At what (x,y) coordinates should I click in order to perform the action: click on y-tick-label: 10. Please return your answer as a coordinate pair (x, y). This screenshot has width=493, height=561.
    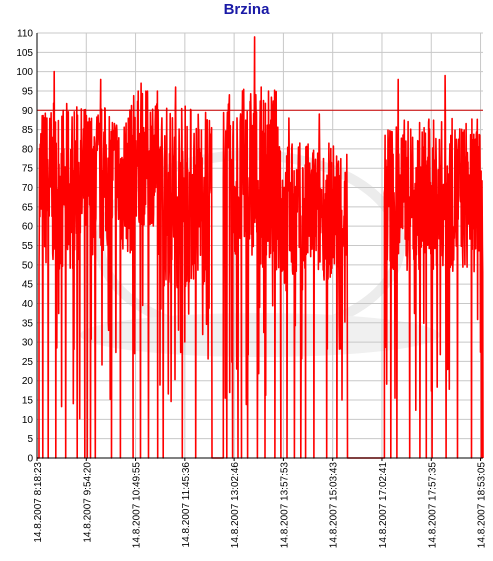
    Looking at the image, I should click on (28, 420).